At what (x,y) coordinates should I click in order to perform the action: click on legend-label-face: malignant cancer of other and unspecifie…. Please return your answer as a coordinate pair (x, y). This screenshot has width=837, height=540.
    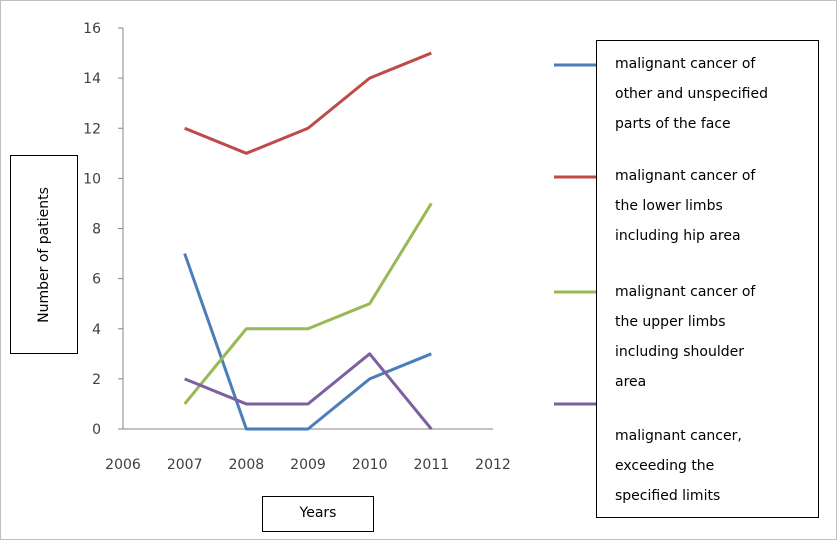
    Looking at the image, I should click on (691, 94).